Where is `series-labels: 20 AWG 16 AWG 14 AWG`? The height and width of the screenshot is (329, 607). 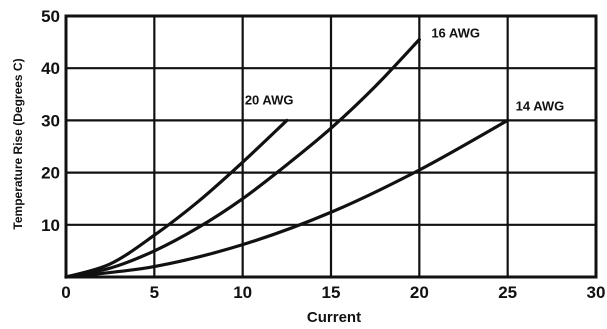 series-labels: 20 AWG 16 AWG 14 AWG is located at coordinates (404, 69).